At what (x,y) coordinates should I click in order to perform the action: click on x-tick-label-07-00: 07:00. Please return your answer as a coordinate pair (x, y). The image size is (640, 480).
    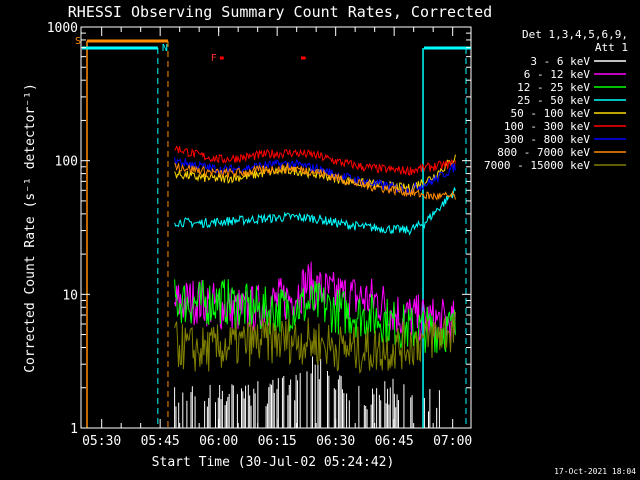
    Looking at the image, I should click on (452, 441).